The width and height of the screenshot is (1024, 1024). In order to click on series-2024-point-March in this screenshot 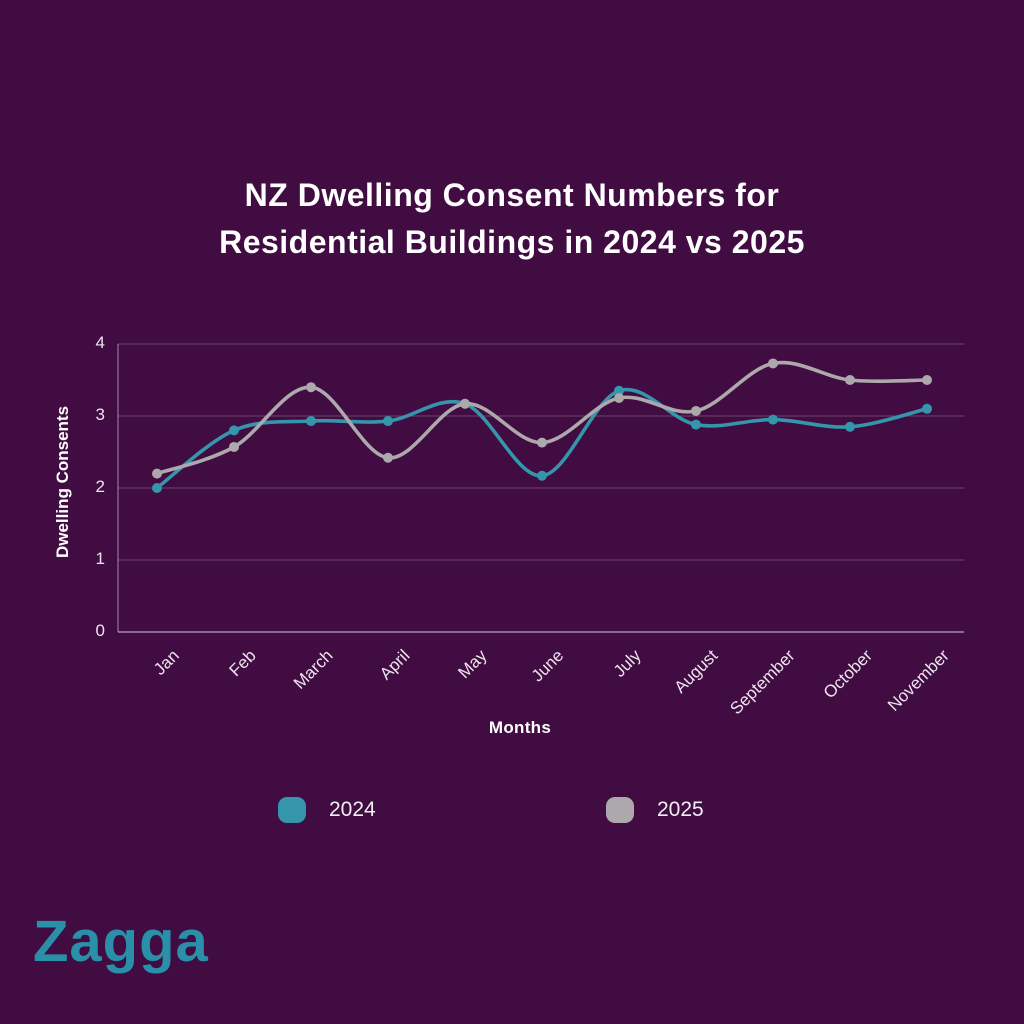, I will do `click(311, 421)`.